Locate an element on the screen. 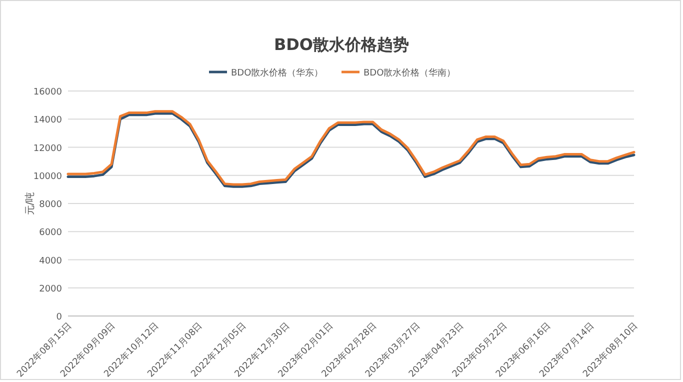 The width and height of the screenshot is (683, 382). y-tick-label: 2000 is located at coordinates (50, 289).